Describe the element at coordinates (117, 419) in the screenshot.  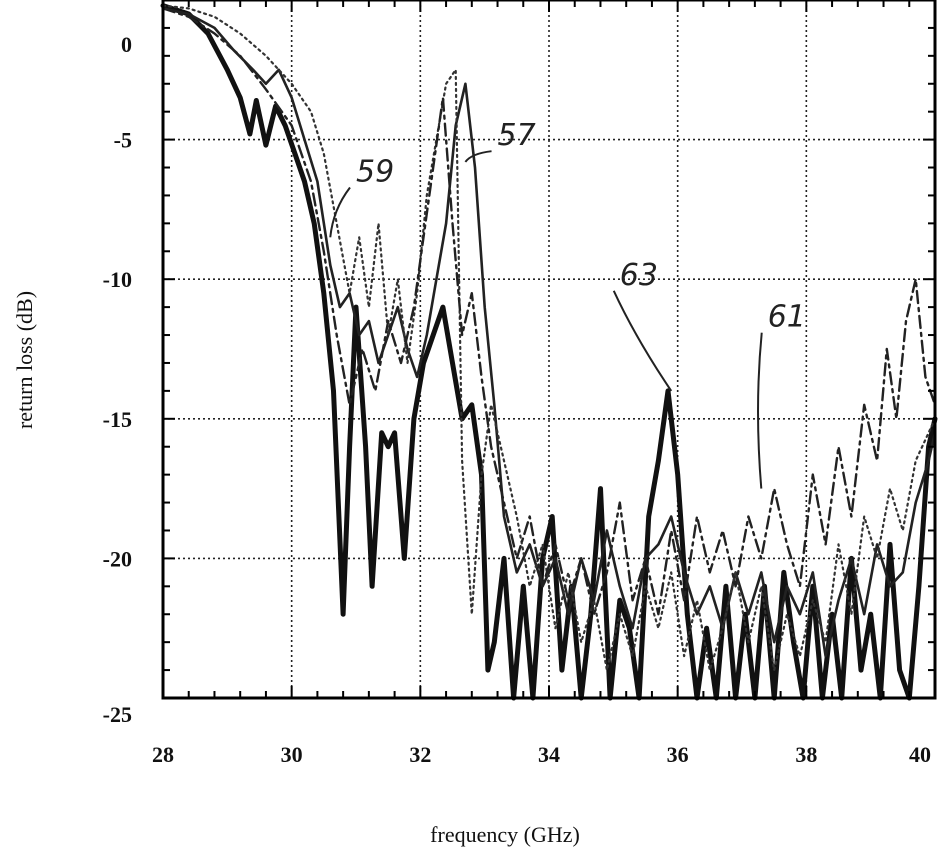
I see `y-tick-label--15: -15` at that location.